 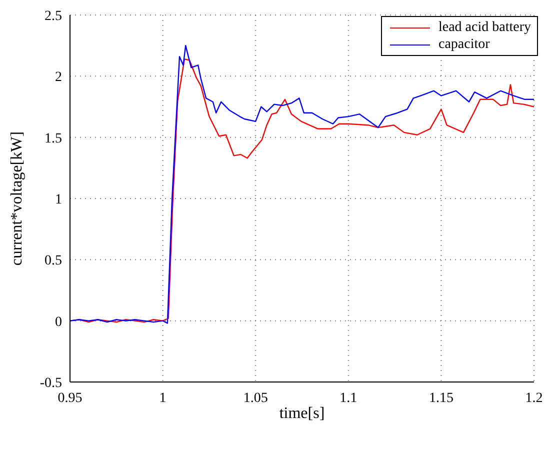 I want to click on x-tick-label: 1.15, so click(x=441, y=398).